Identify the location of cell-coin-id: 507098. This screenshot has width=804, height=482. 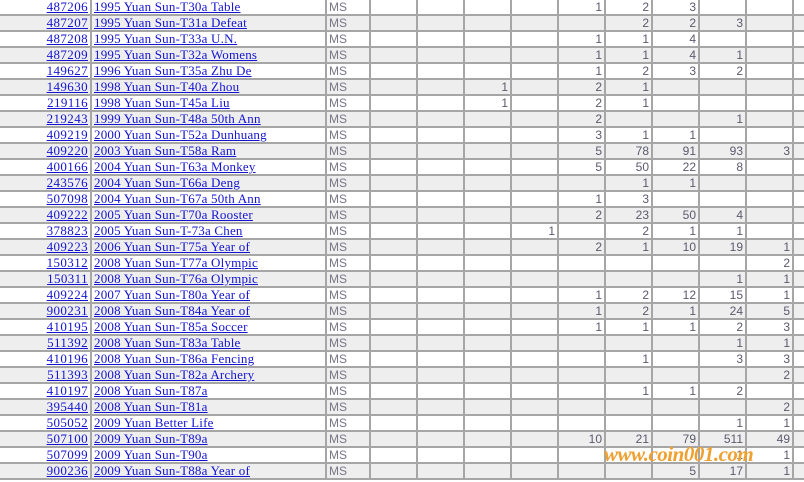
(46, 200).